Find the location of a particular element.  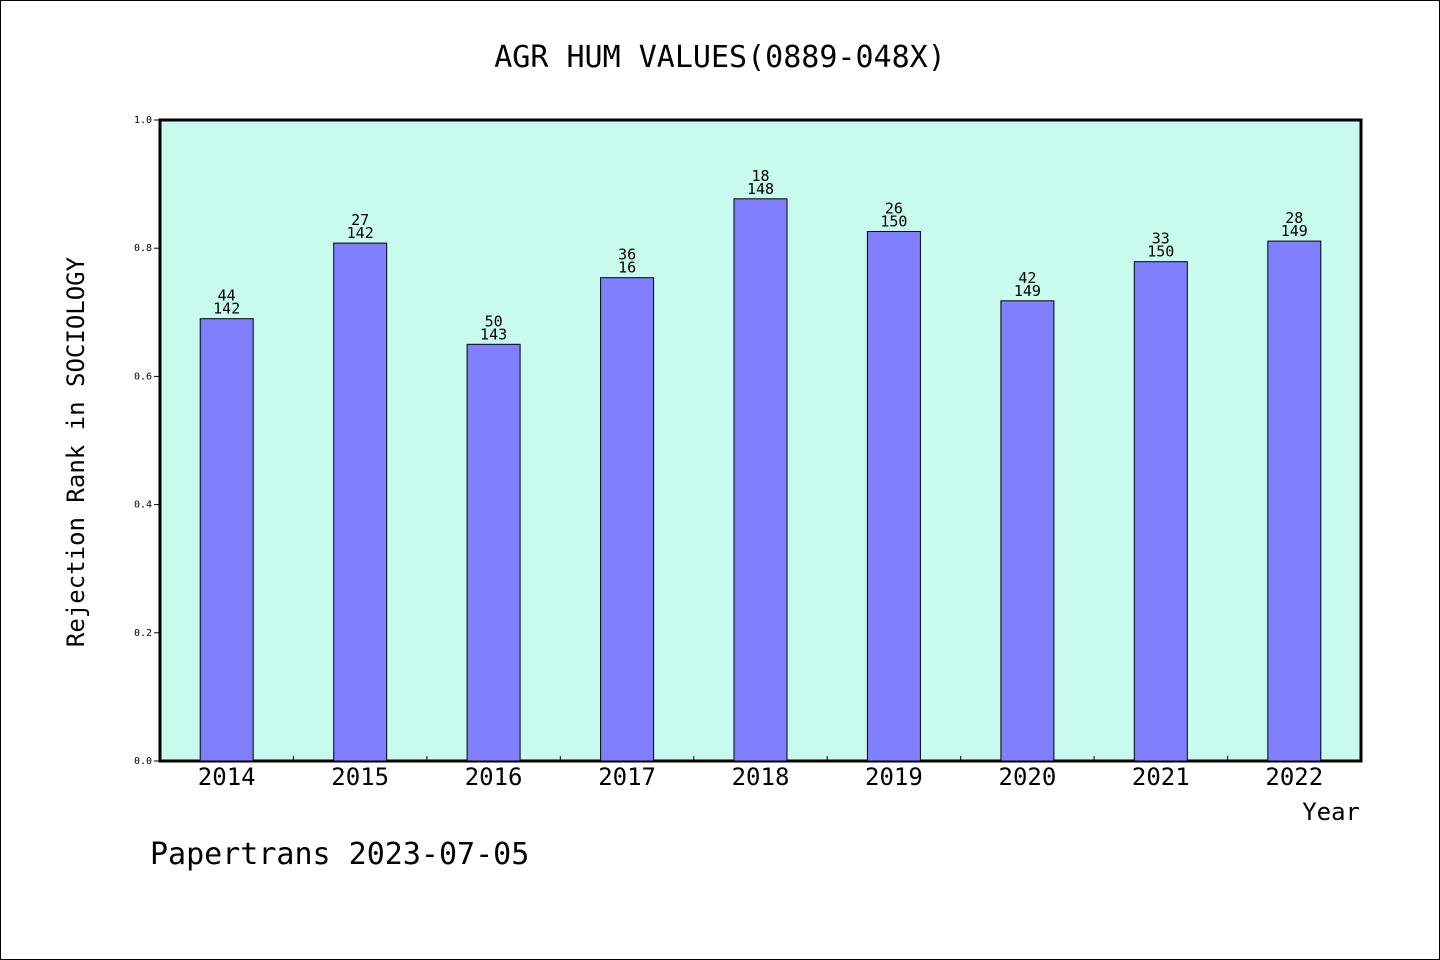

y-tick-label-0.2: 0.2 is located at coordinates (143, 633).